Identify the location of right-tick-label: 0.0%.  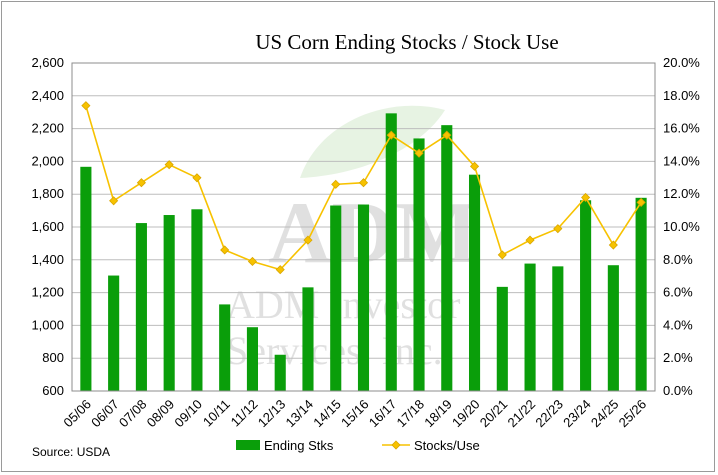
(678, 390).